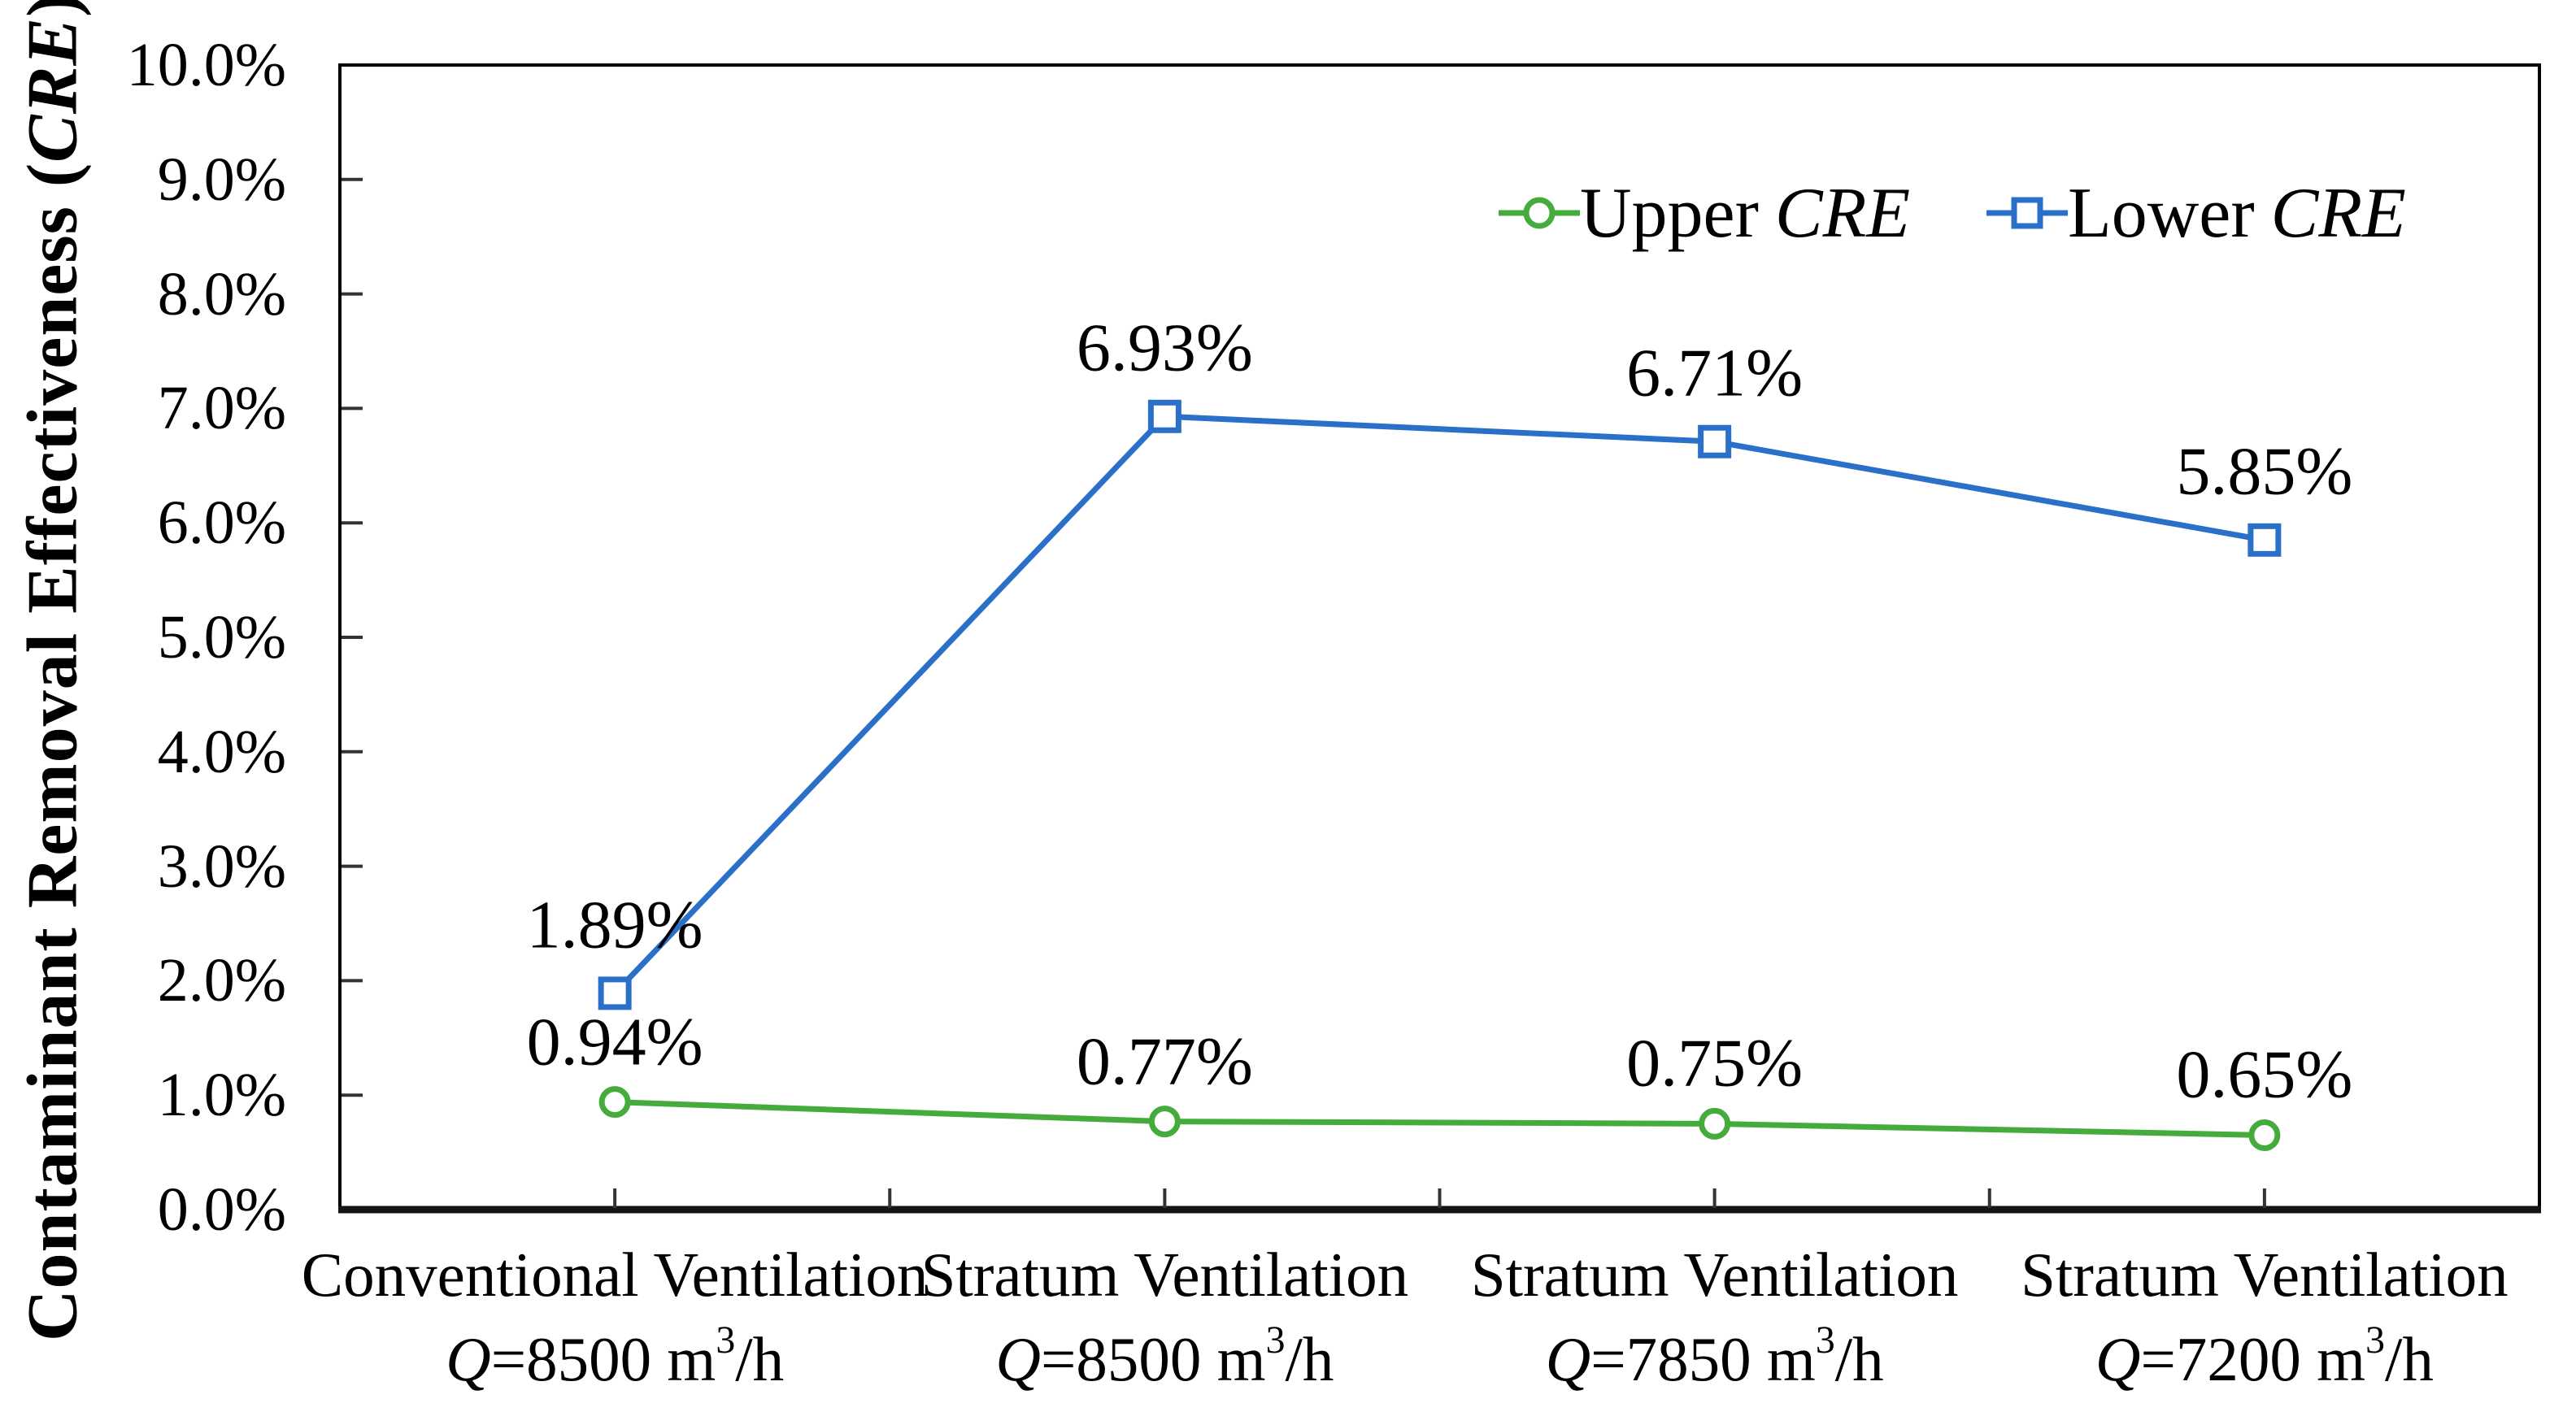  What do you see at coordinates (2225, 1317) in the screenshot?
I see `x-category-label: Stratum Ventilation Q=7200 m3/h` at bounding box center [2225, 1317].